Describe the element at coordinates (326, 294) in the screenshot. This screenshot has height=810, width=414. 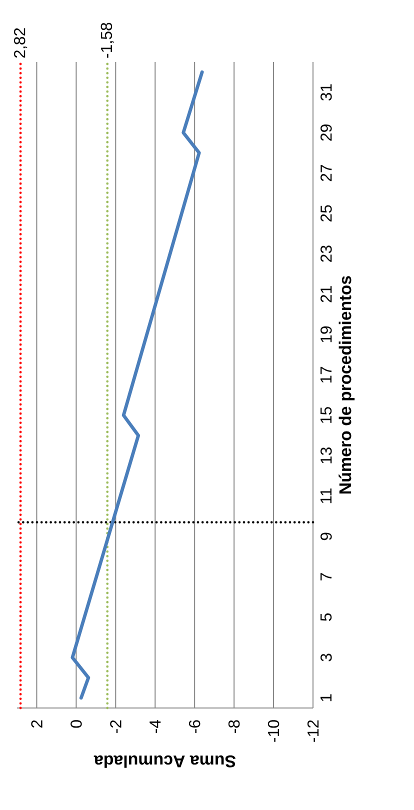
I see `y-tick-label: 21` at that location.